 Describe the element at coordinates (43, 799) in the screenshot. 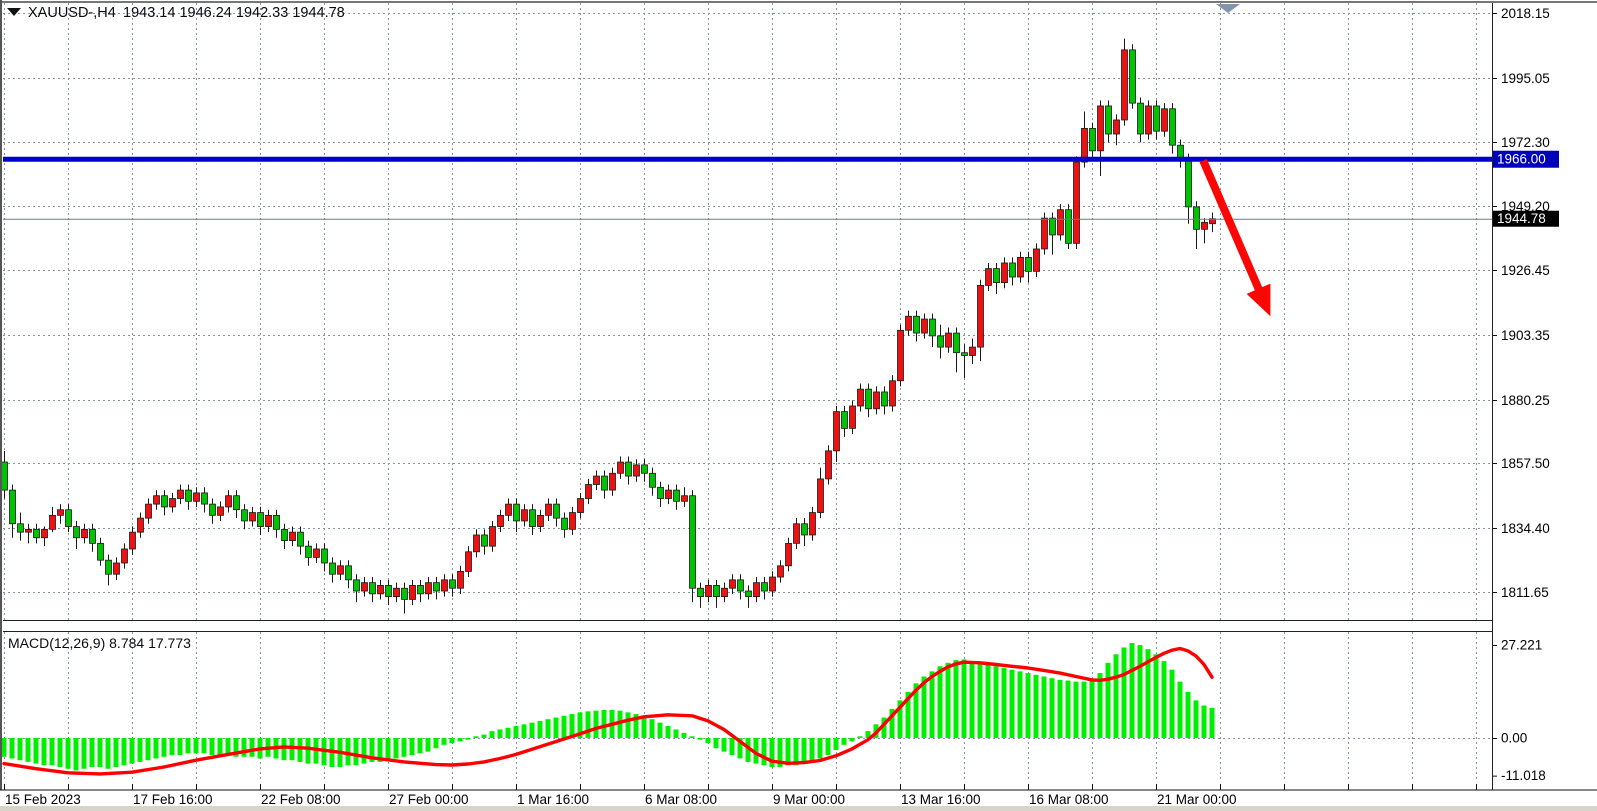

I see `time-axis-label: 15 Feb 2023` at that location.